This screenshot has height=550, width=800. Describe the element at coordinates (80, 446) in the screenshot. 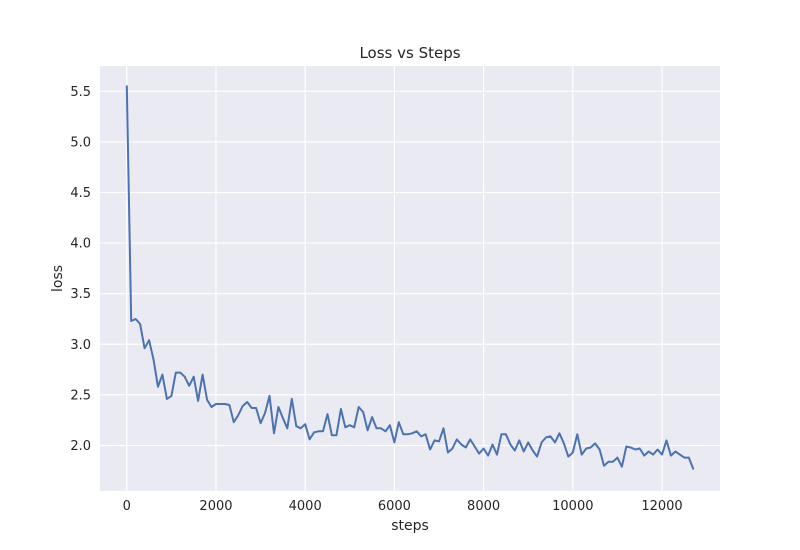

I see `y-tick-label: 2.0` at that location.